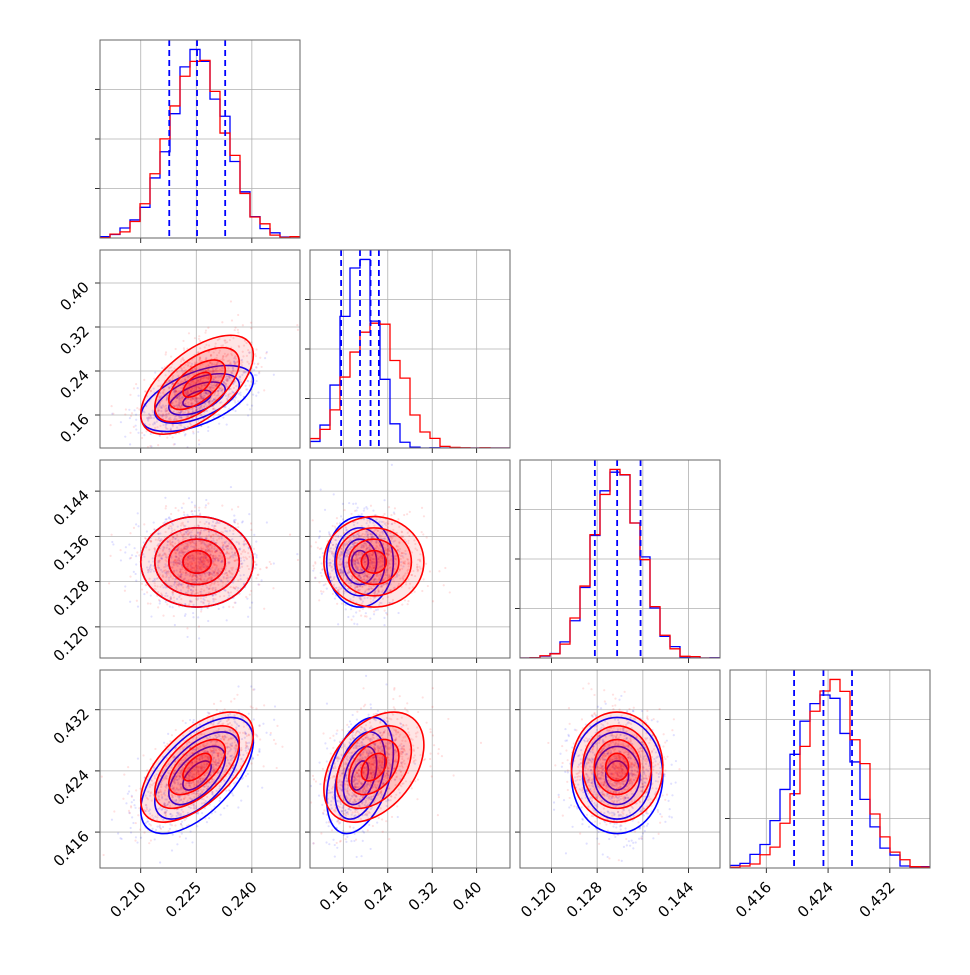 The width and height of the screenshot is (970, 975). I want to click on y-tick-label: 0.40, so click(74, 296).